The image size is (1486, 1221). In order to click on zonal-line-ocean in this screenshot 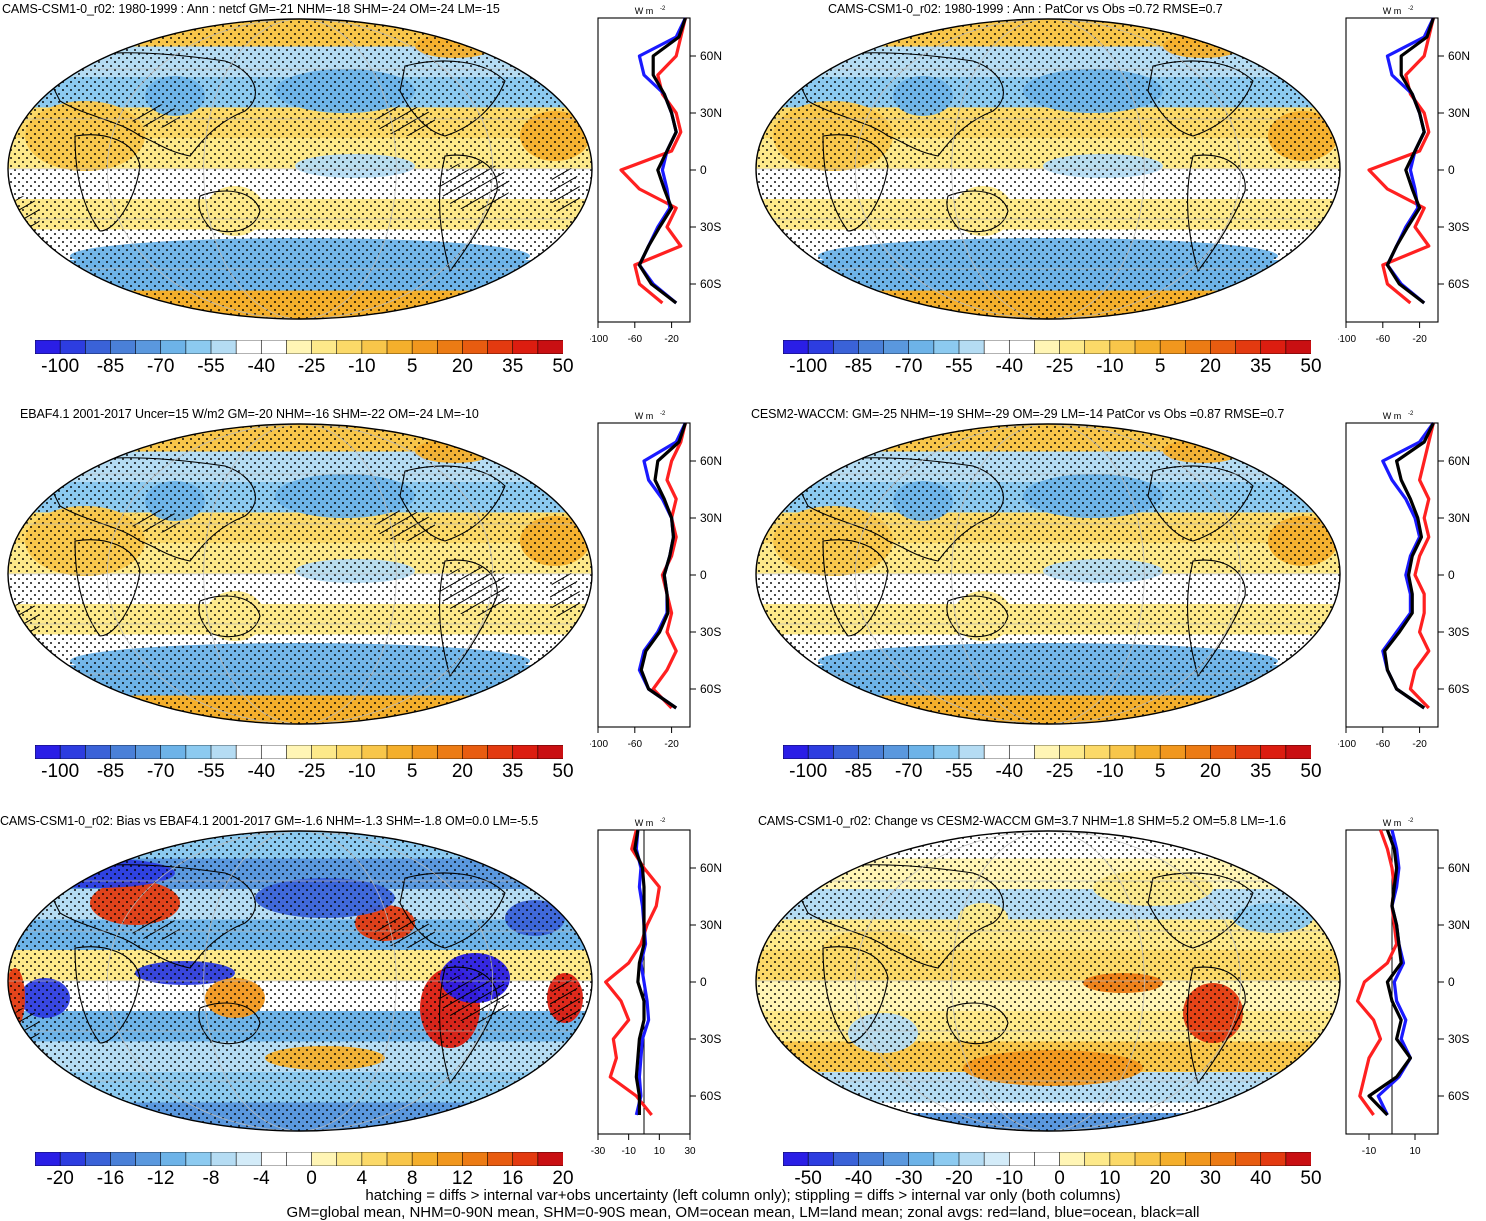, I will do `click(1408, 566)`.